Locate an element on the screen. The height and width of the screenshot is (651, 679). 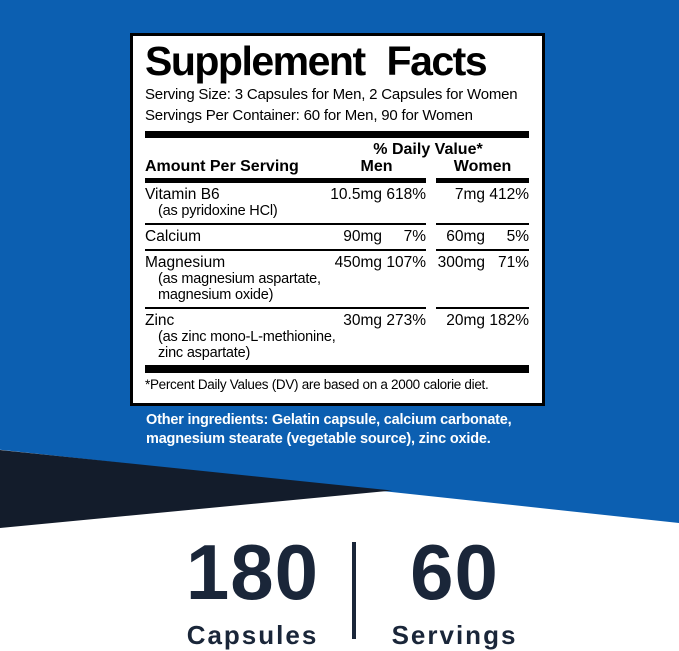
column-header-row: Amount Per Serving Men Women is located at coordinates (337, 167).